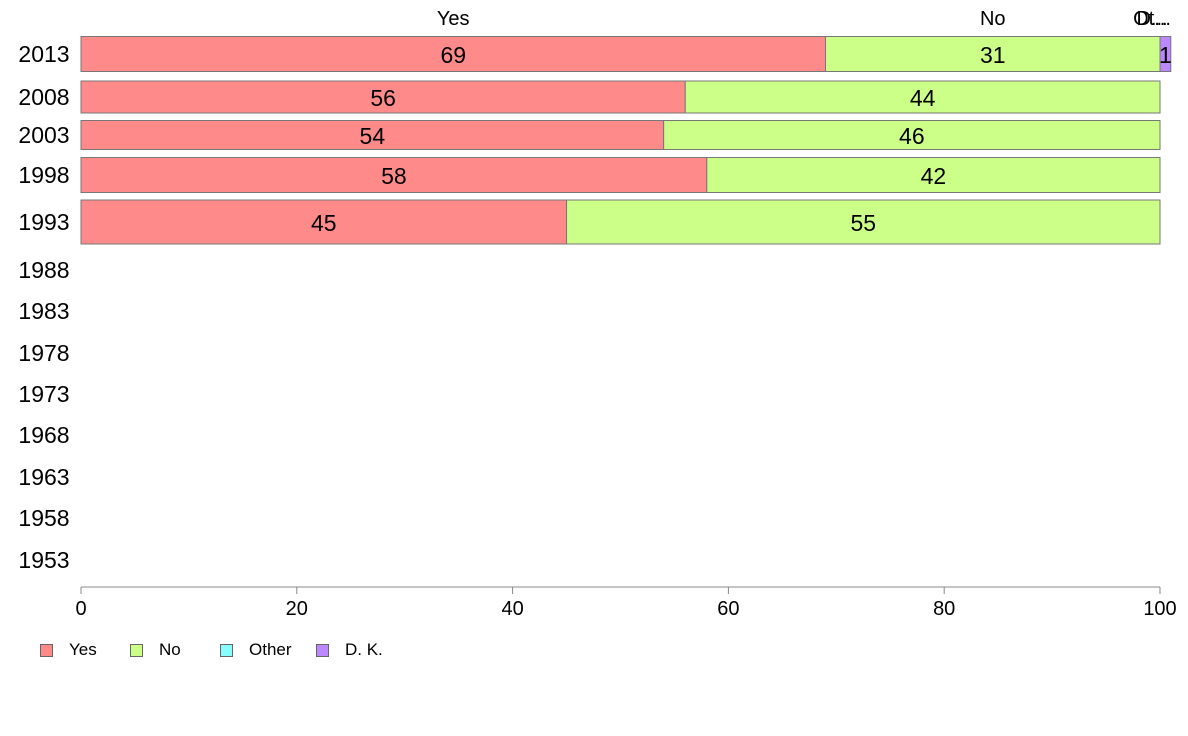 The width and height of the screenshot is (1188, 736). Describe the element at coordinates (728, 609) in the screenshot. I see `x-tick-label-60: 60` at that location.